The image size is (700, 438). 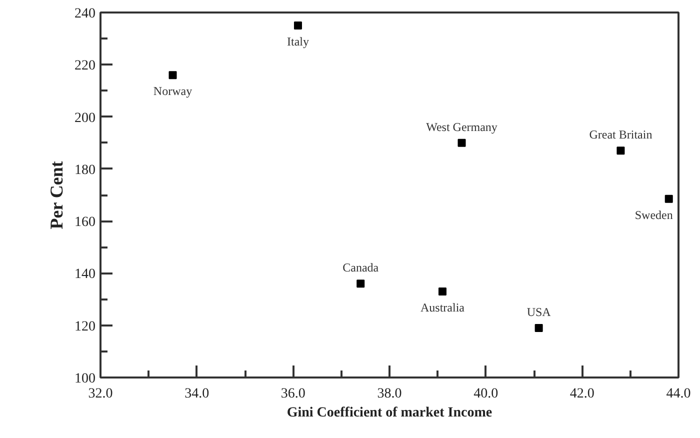 What do you see at coordinates (486, 394) in the screenshot?
I see `x-tick-label: 40.0` at bounding box center [486, 394].